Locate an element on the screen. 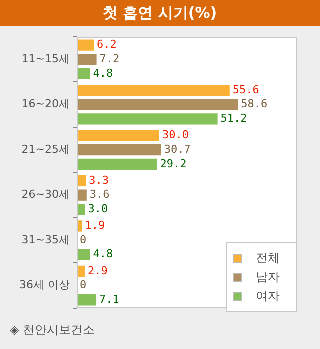 The image size is (320, 349). legend-label: 여자 is located at coordinates (268, 296).